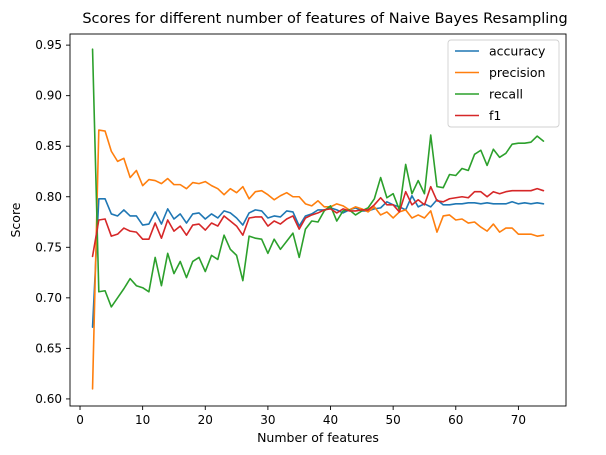  I want to click on y-tick-label: 0.60, so click(48, 399).